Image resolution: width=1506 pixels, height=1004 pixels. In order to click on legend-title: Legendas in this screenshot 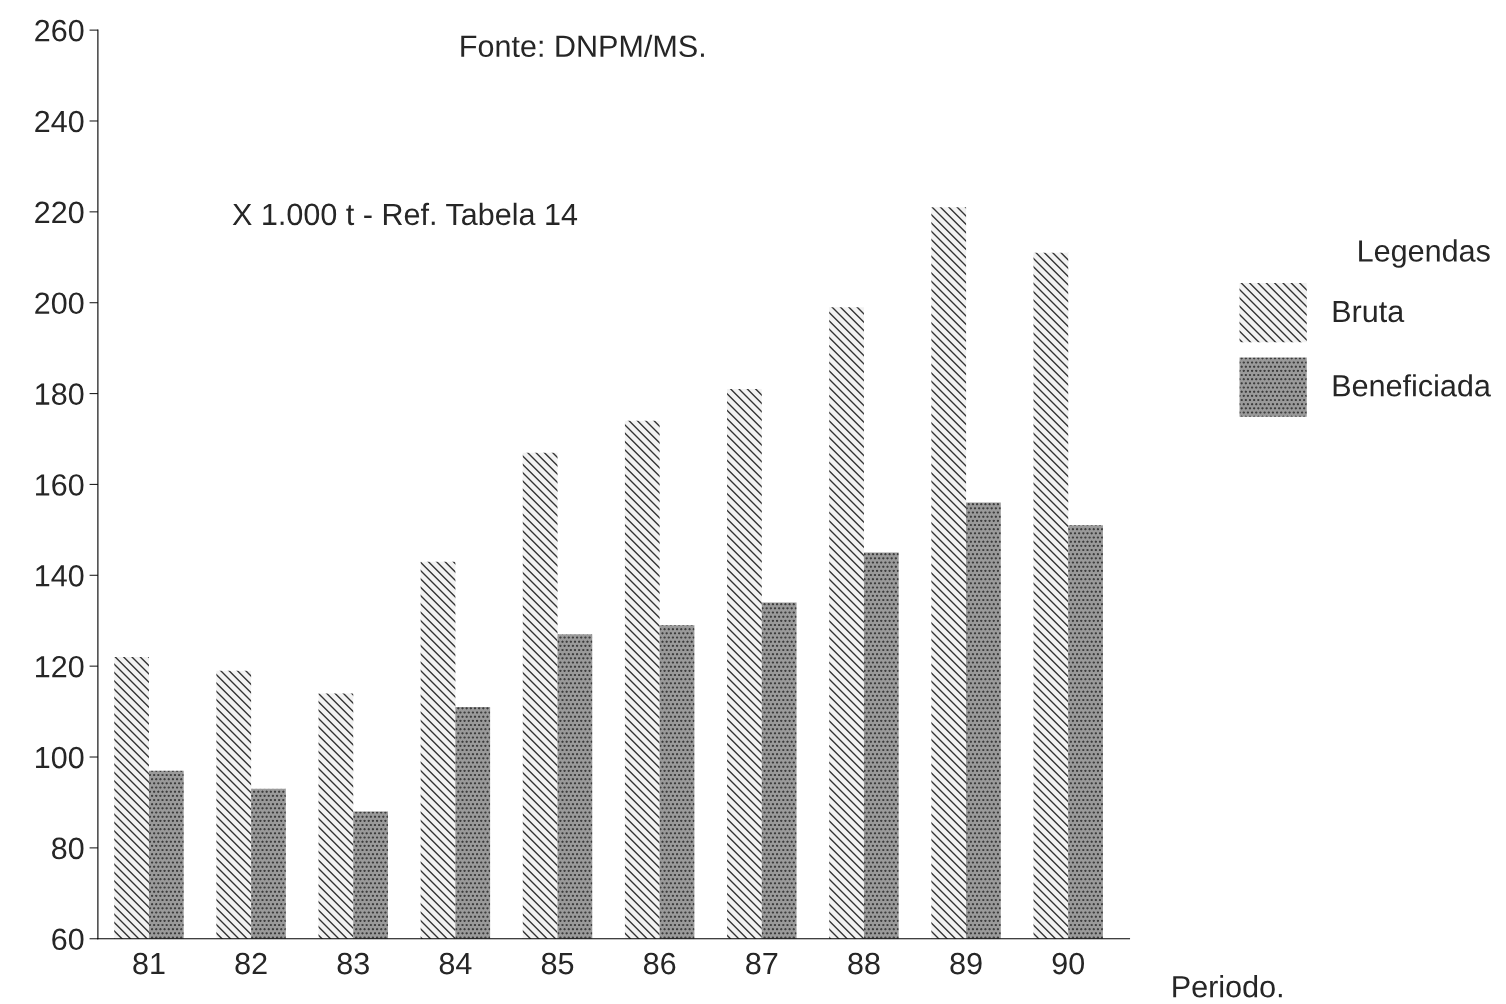, I will do `click(1424, 253)`.